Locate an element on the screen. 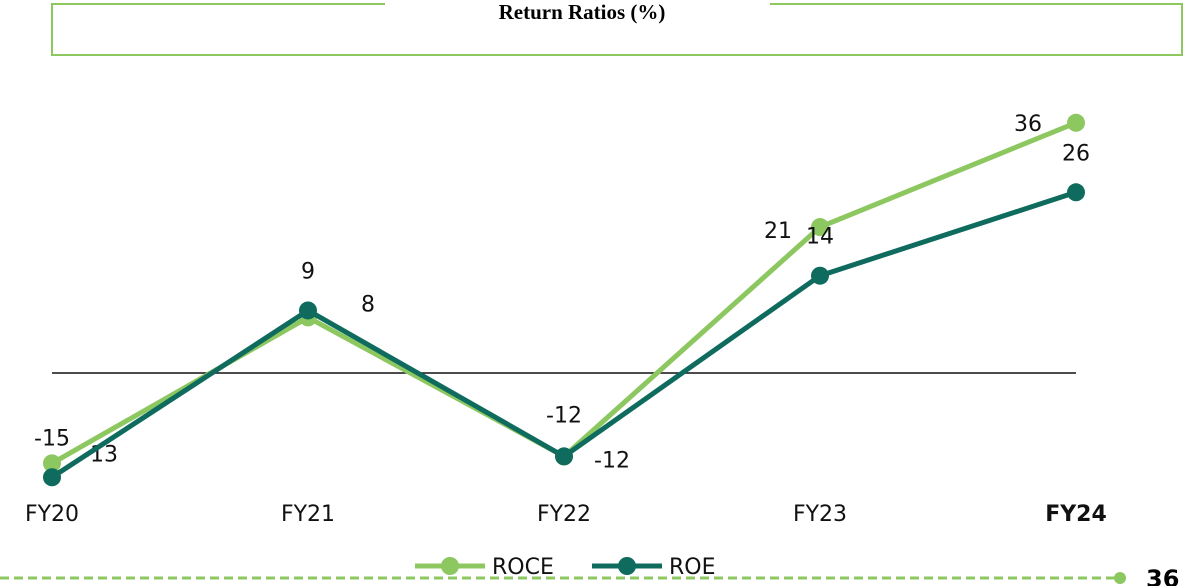  legend-label: ROCE is located at coordinates (523, 567).